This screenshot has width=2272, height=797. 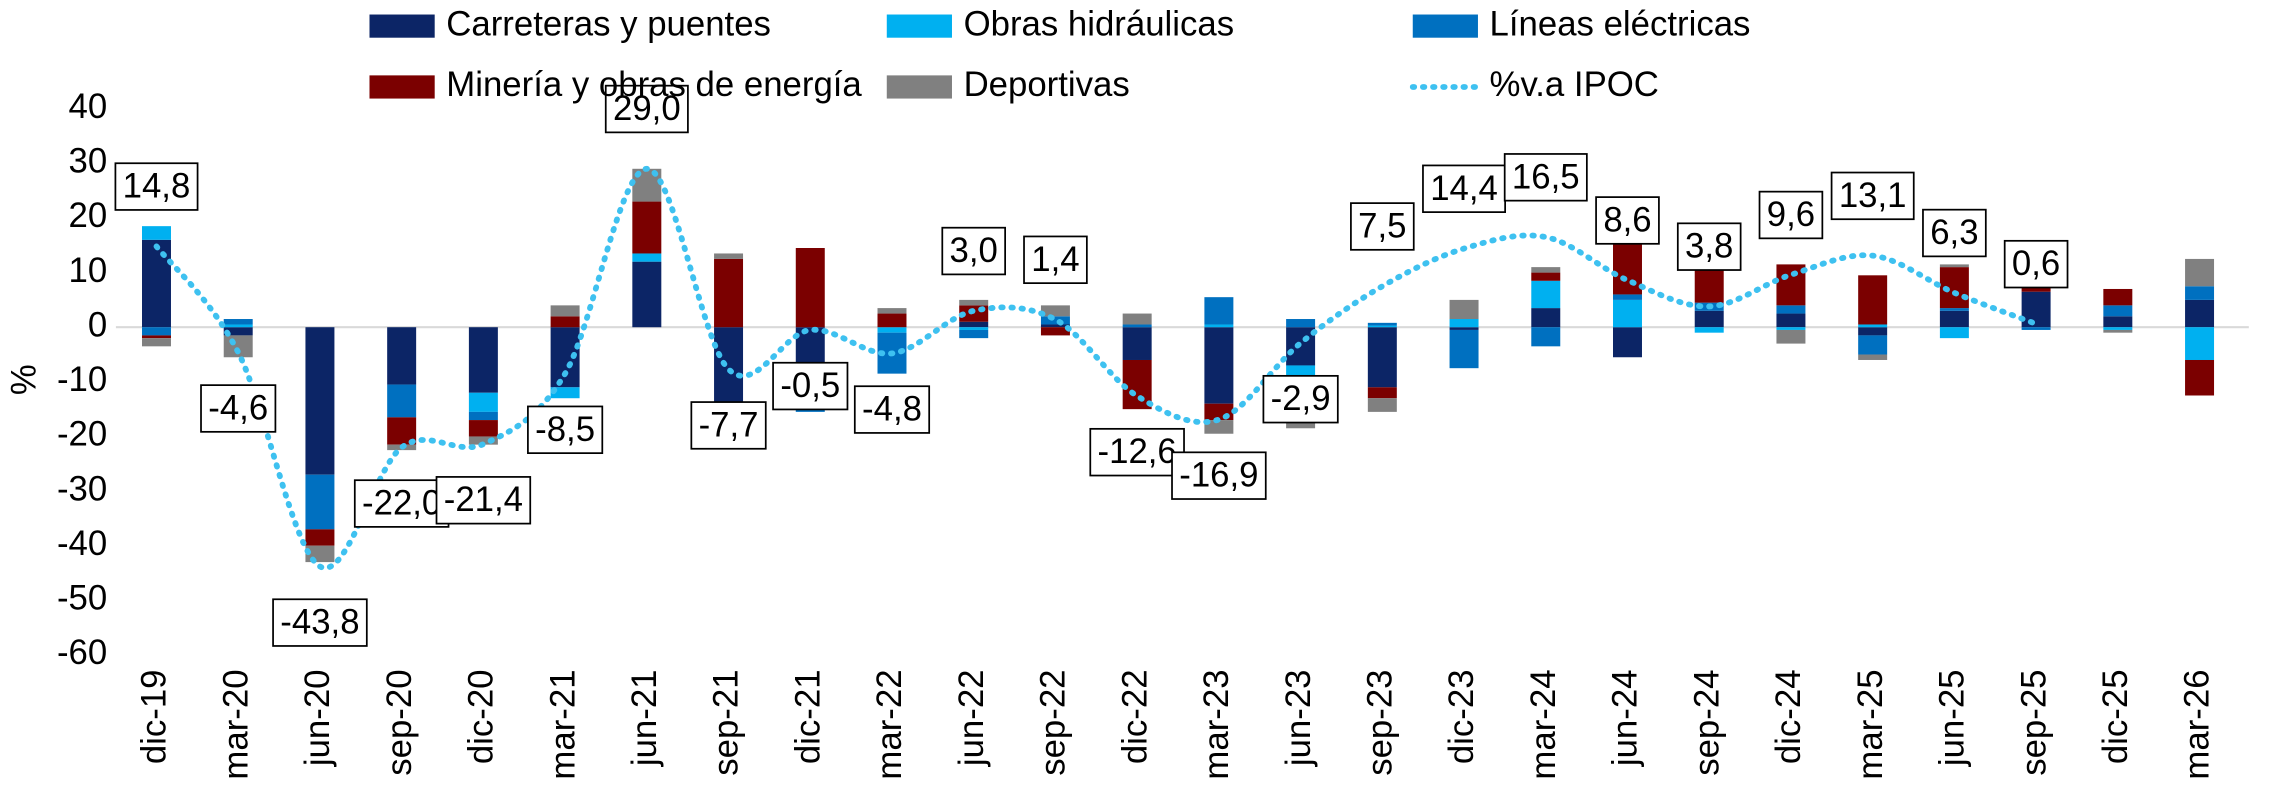 I want to click on x-tick-label: jun-21, so click(x=645, y=718).